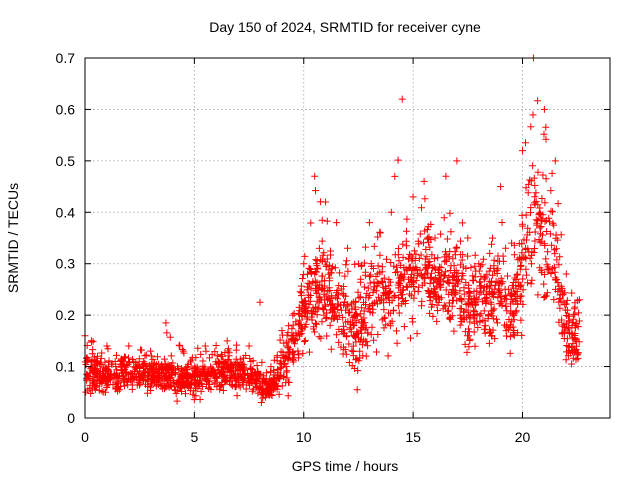 The height and width of the screenshot is (480, 640). What do you see at coordinates (66, 315) in the screenshot?
I see `y-tick-label-2: 0.2` at bounding box center [66, 315].